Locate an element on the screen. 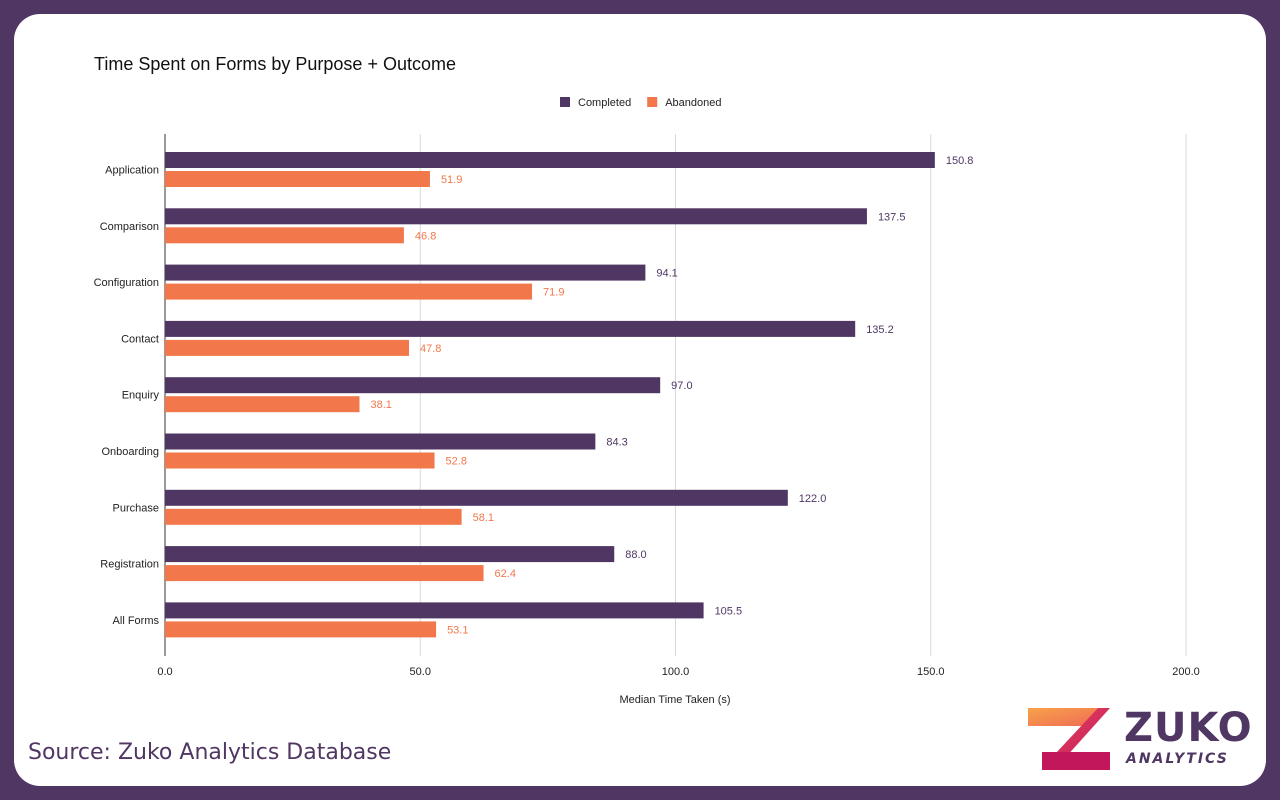 This screenshot has height=800, width=1280. bar-completed-onboarding is located at coordinates (380, 441).